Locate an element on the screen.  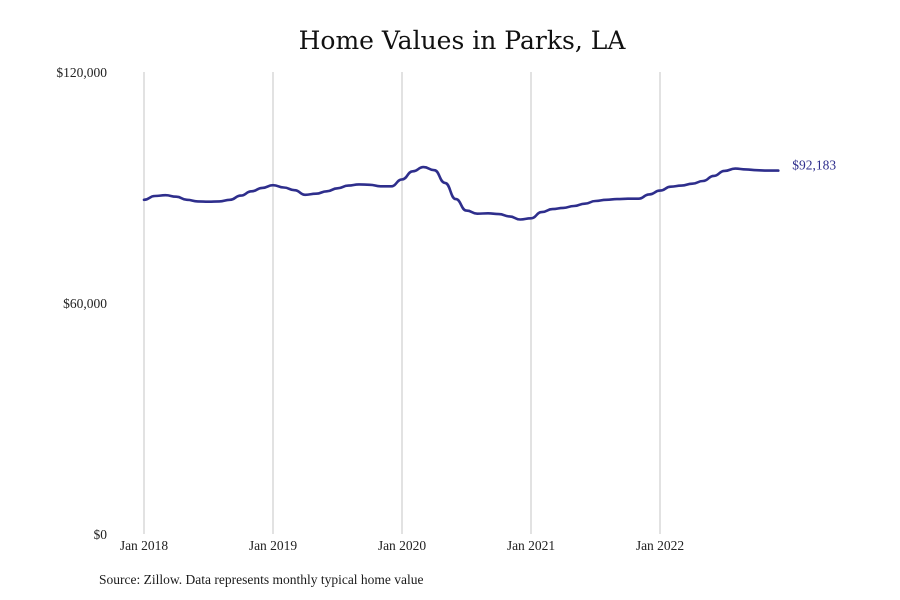
home-value-line is located at coordinates (461, 193).